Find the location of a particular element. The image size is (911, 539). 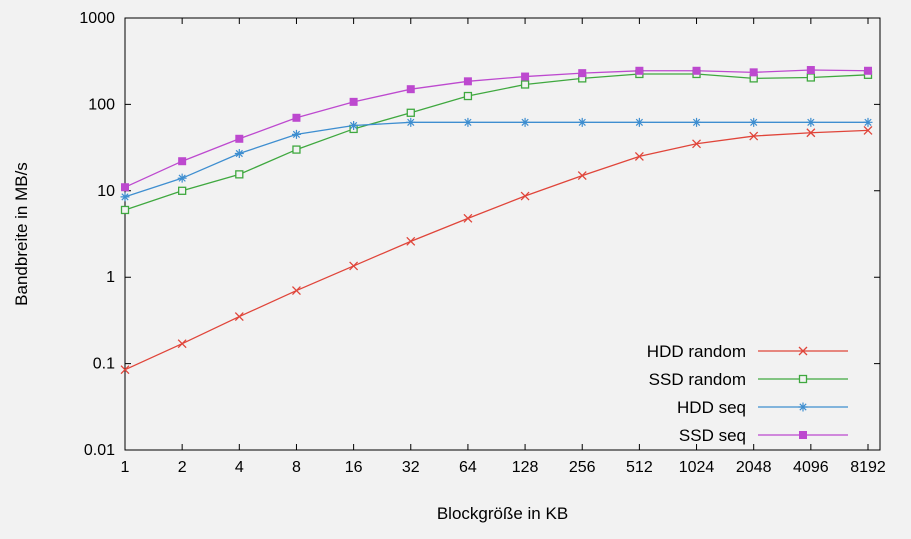

legend-label-ssd-seq: SSD seq is located at coordinates (712, 435).